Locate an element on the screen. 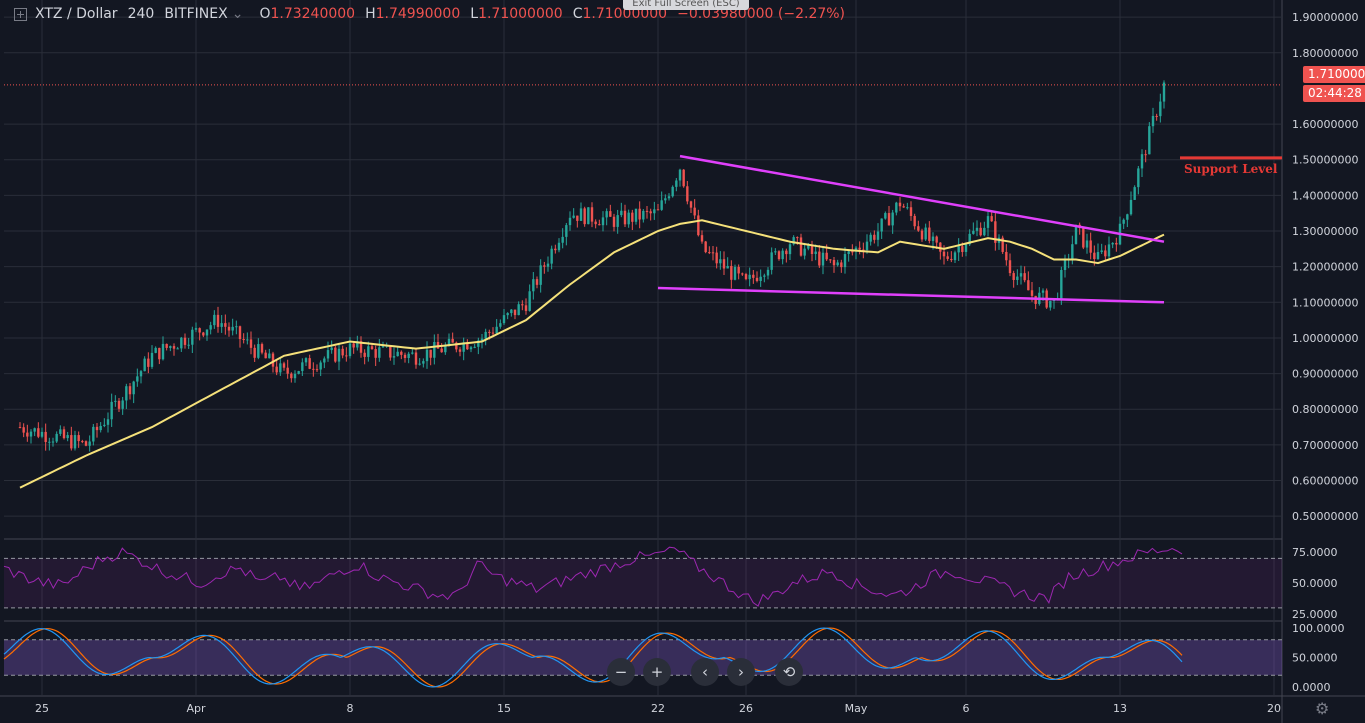 The height and width of the screenshot is (723, 1365). time-tick-label: 6 is located at coordinates (966, 708).